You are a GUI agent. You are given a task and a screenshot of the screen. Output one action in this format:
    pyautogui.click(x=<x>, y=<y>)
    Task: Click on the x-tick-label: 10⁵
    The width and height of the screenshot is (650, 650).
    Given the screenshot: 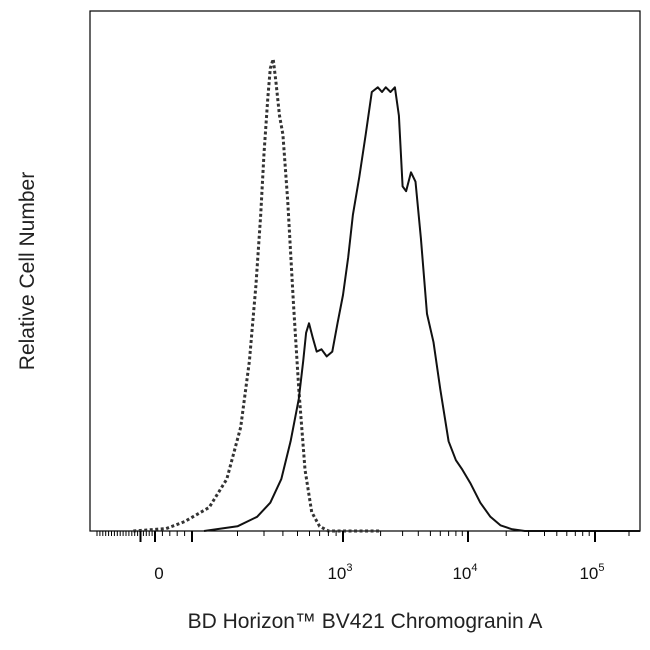 What is the action you would take?
    pyautogui.click(x=591, y=572)
    